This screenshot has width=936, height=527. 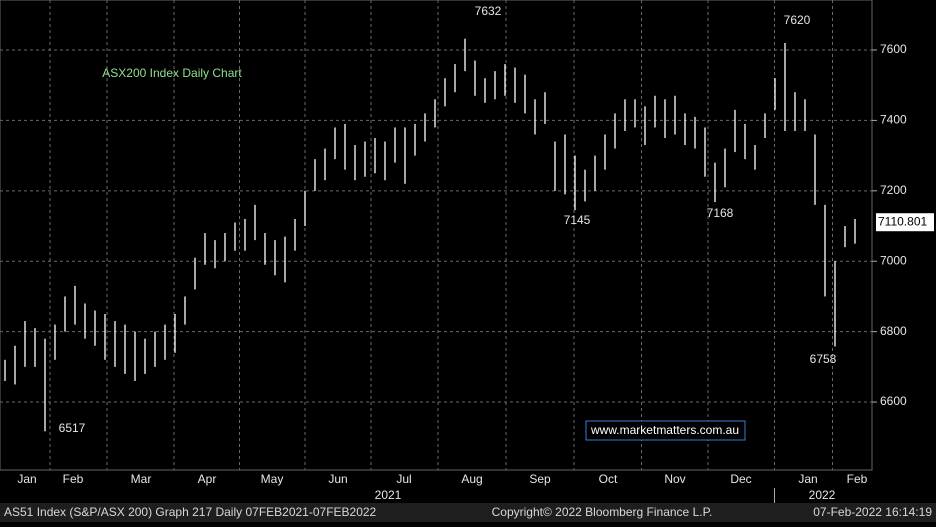 I want to click on watermark: www.marketmatters.com.au, so click(x=664, y=430).